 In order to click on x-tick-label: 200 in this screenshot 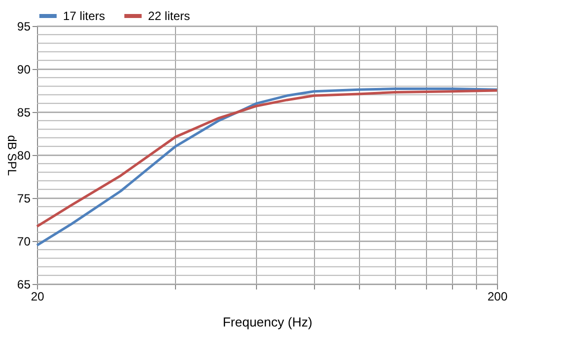, I will do `click(497, 297)`.